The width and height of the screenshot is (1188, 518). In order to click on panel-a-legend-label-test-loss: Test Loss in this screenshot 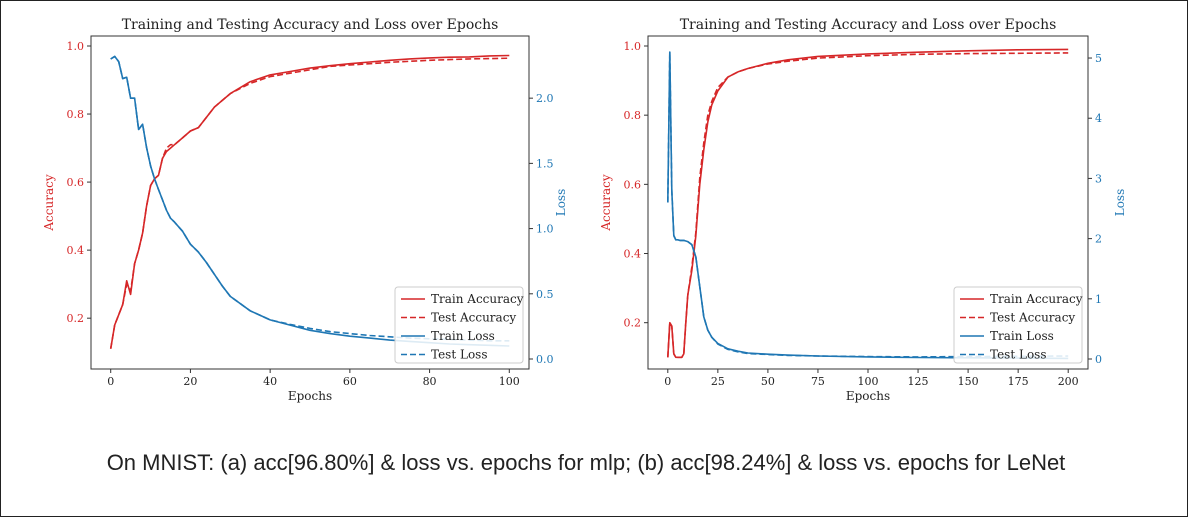, I will do `click(459, 355)`.